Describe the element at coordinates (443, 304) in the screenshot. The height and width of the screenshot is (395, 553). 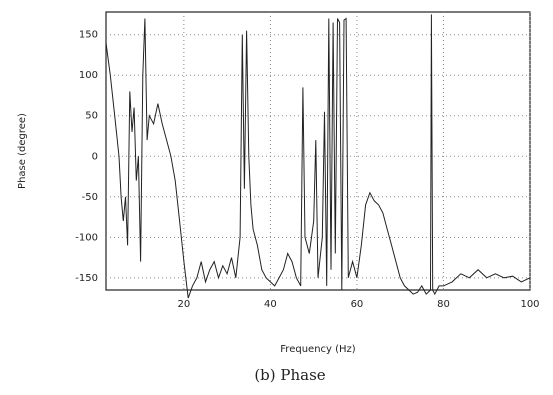
I see `x-tick-label: 80` at that location.